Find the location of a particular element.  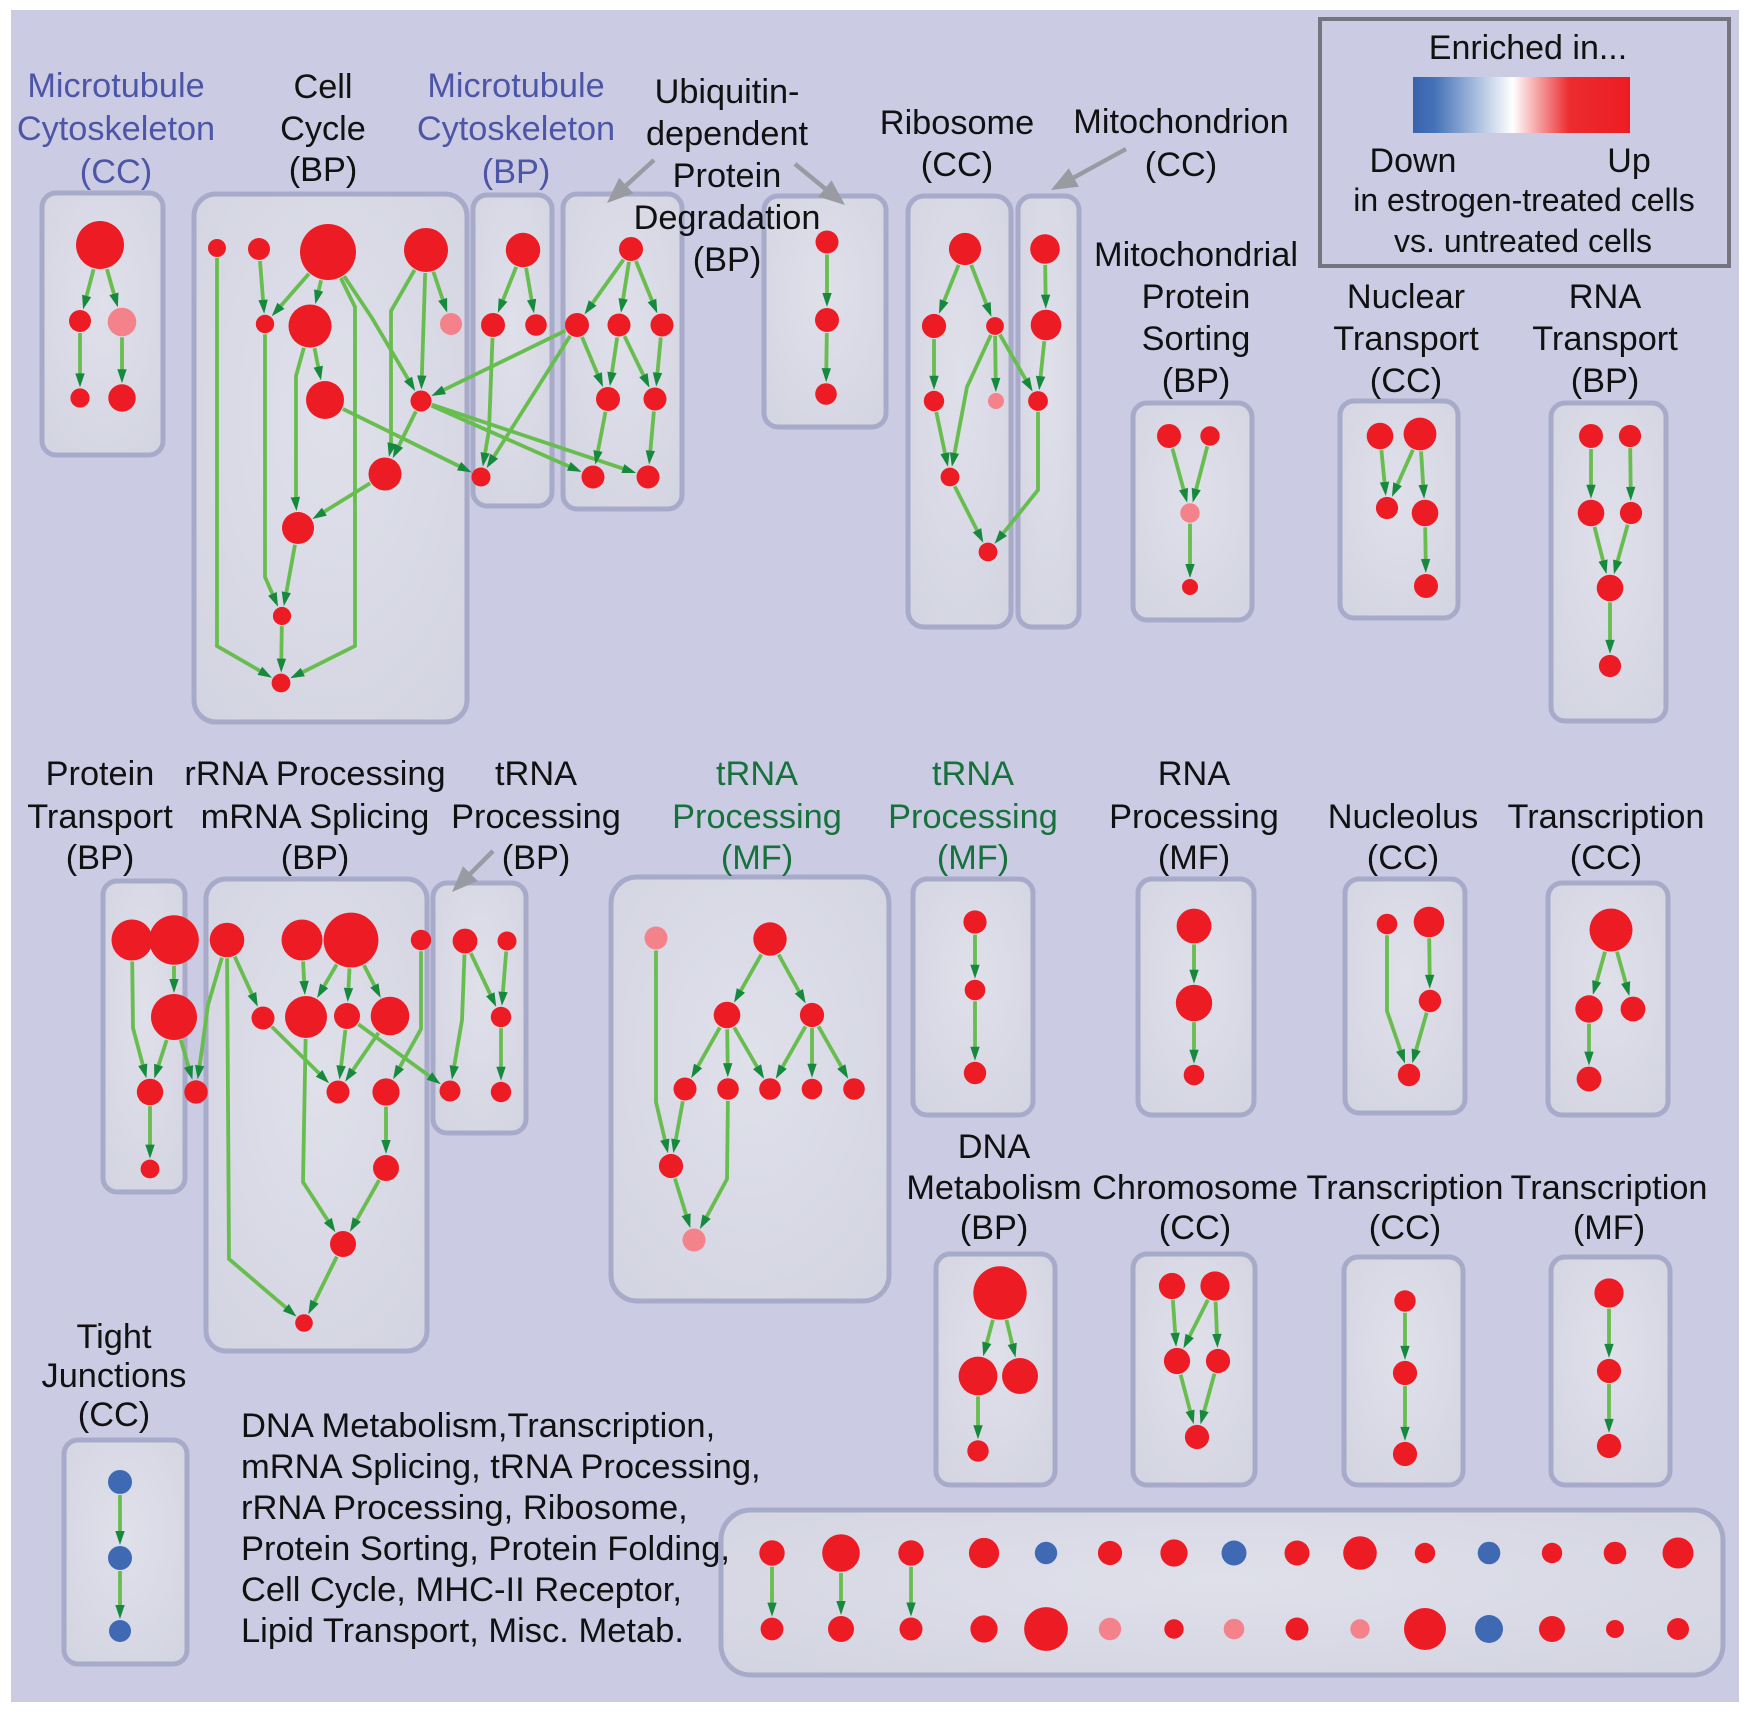

svg-text: dependent is located at coordinates (727, 134).